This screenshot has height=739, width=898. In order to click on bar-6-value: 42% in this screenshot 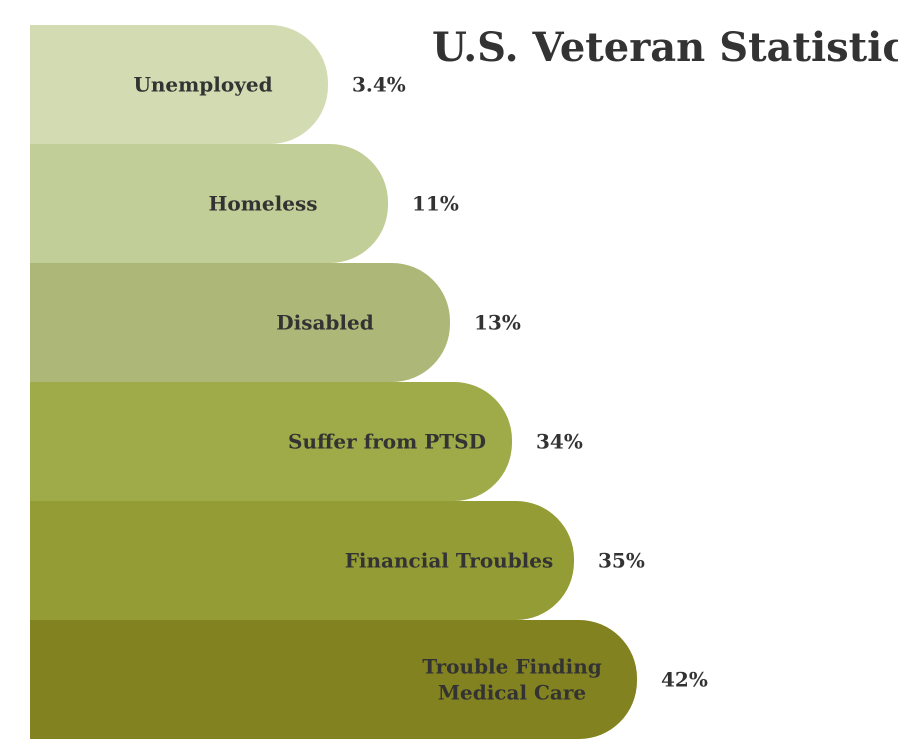, I will do `click(684, 680)`.